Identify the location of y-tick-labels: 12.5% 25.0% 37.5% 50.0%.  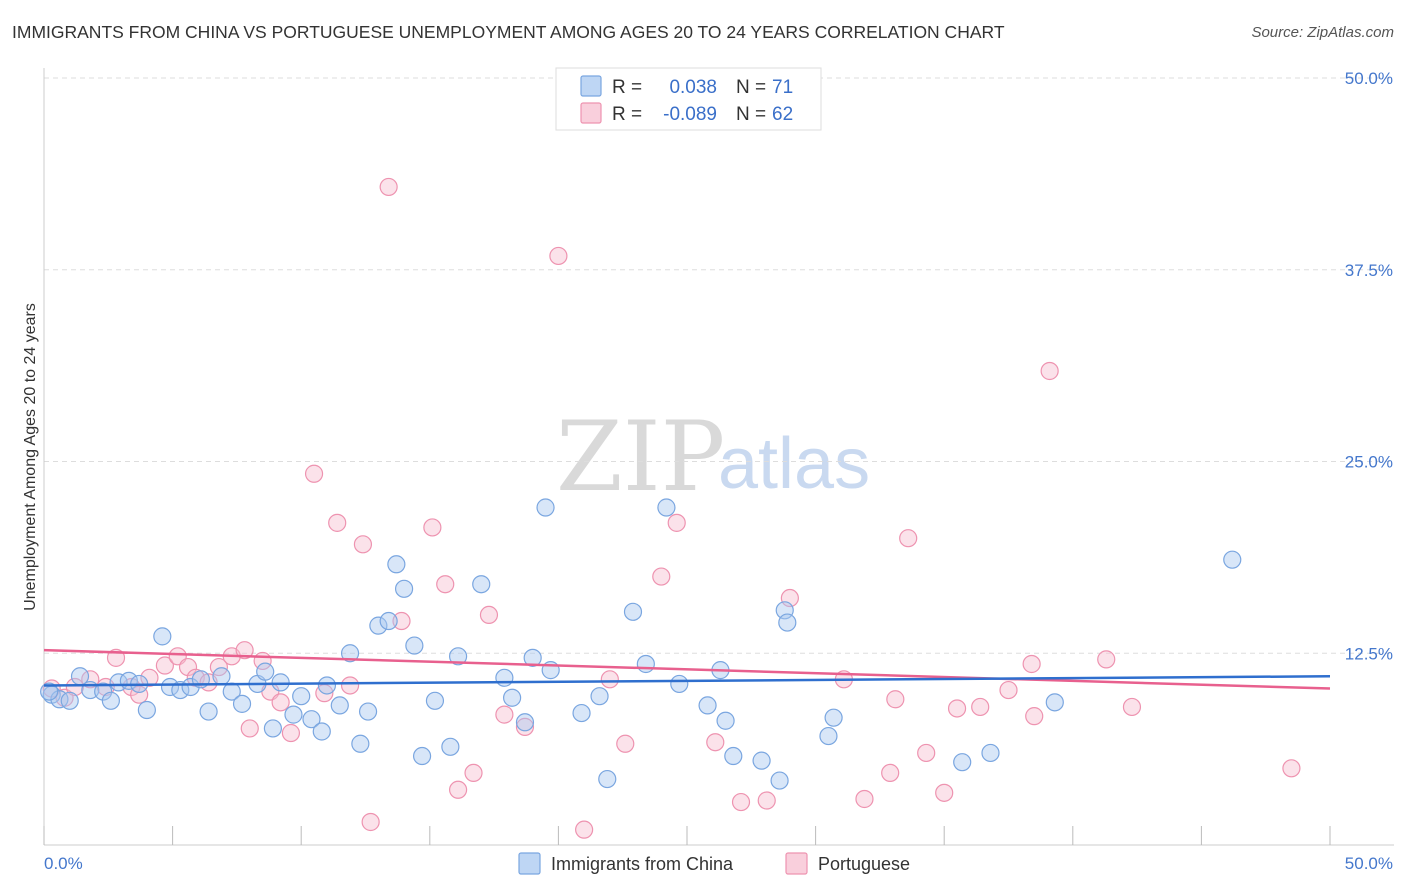
(1369, 366).